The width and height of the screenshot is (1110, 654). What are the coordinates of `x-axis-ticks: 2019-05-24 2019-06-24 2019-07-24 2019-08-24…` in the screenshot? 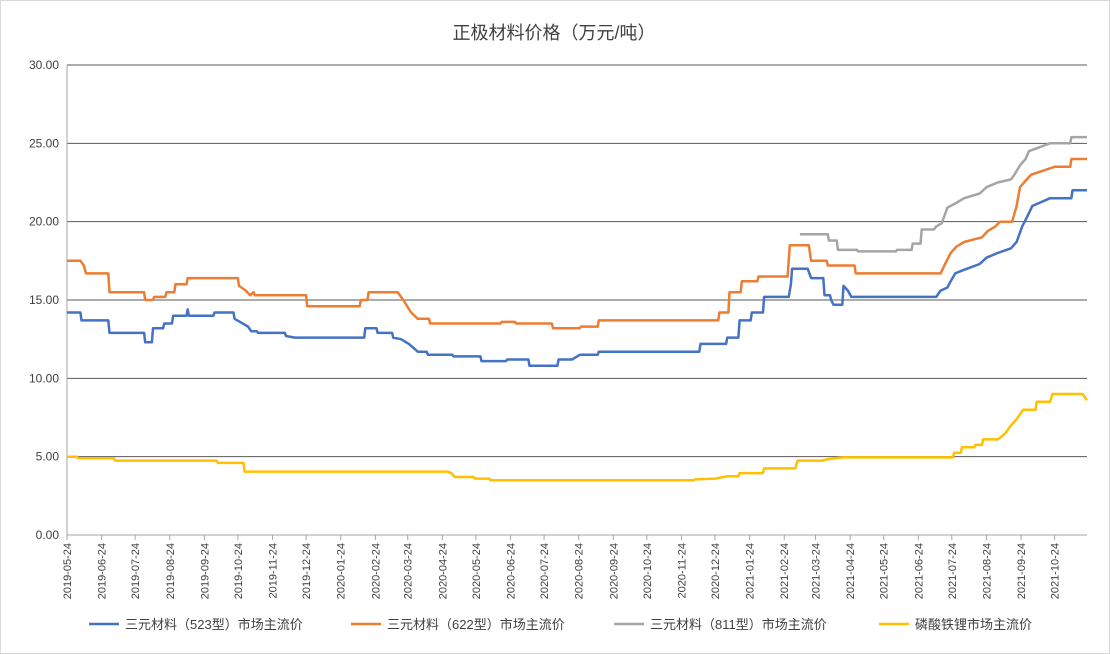 It's located at (562, 567).